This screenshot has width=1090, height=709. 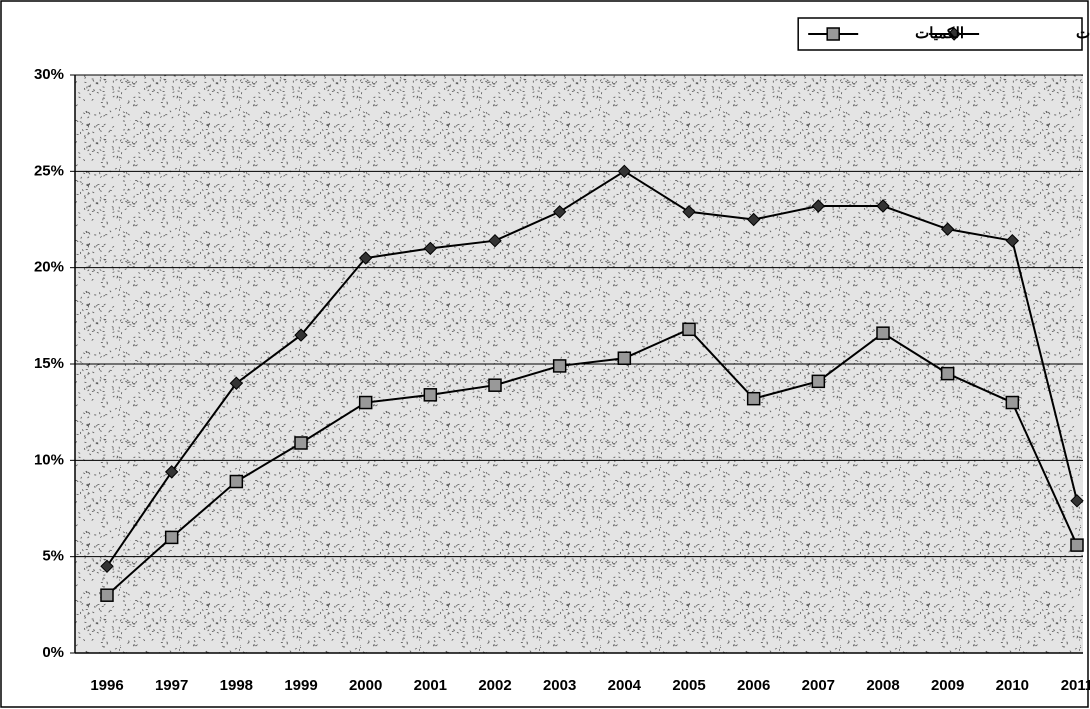 I want to click on x-tick-label: 2006, so click(x=753, y=685).